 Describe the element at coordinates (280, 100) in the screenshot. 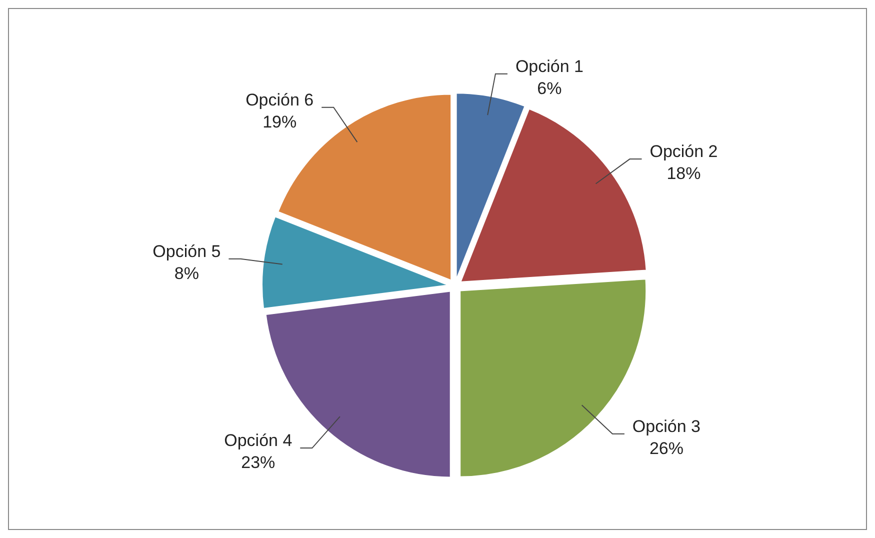

I see `slice-label: Opción 6` at that location.